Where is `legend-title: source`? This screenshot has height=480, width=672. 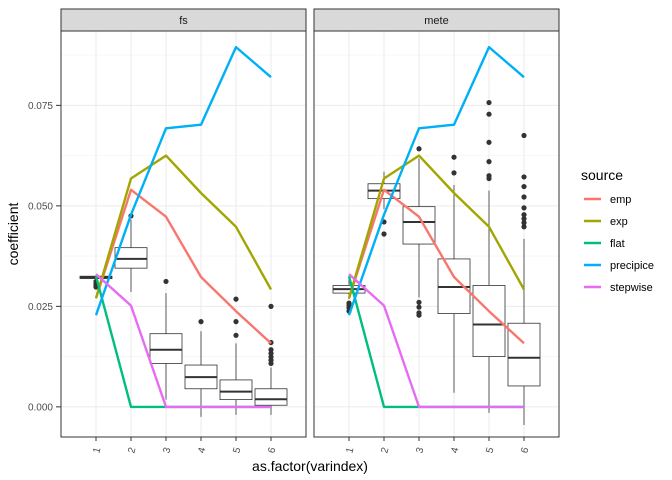
legend-title: source is located at coordinates (602, 175).